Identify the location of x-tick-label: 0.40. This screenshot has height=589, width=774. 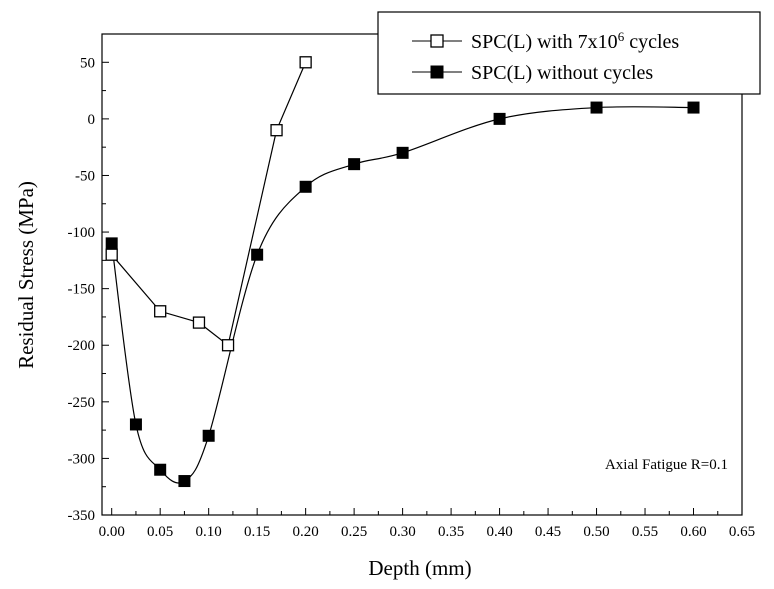
(499, 532).